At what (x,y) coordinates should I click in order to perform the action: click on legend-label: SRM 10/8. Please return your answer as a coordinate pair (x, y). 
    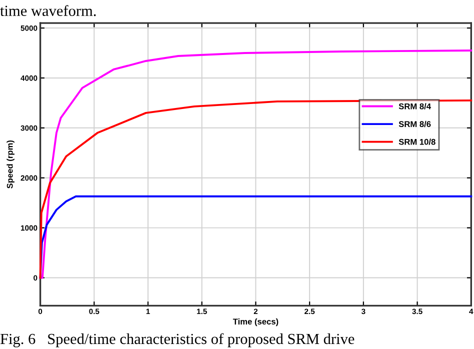
    Looking at the image, I should click on (417, 141).